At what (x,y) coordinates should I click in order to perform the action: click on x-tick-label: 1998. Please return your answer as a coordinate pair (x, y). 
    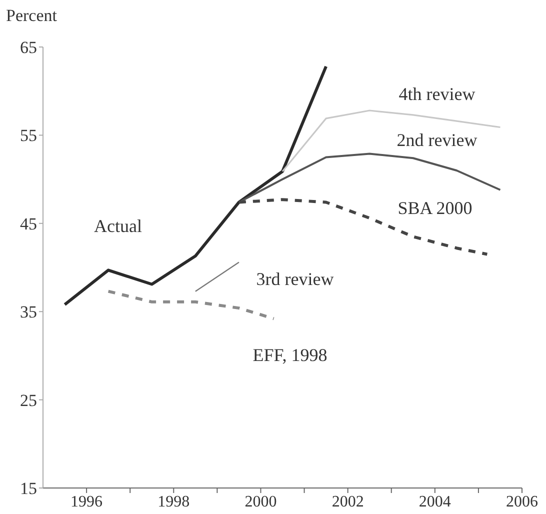
    Looking at the image, I should click on (174, 501).